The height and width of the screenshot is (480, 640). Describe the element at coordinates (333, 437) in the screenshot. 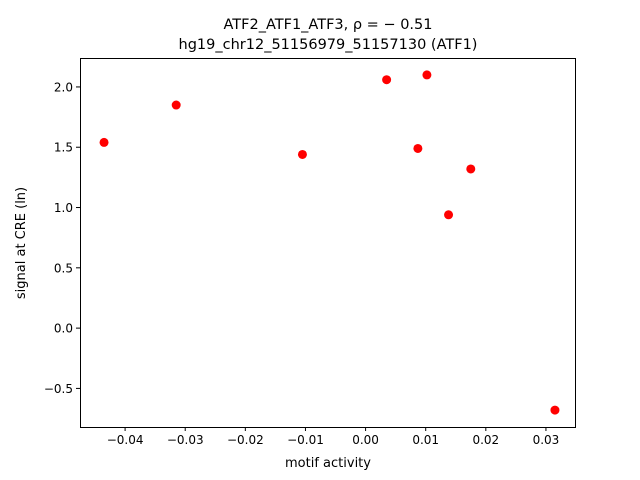

I see `x-axis-ticks: −0.04 −0.03 −0.02 −0.01 0.00 0.01 0.02 0.03` at that location.